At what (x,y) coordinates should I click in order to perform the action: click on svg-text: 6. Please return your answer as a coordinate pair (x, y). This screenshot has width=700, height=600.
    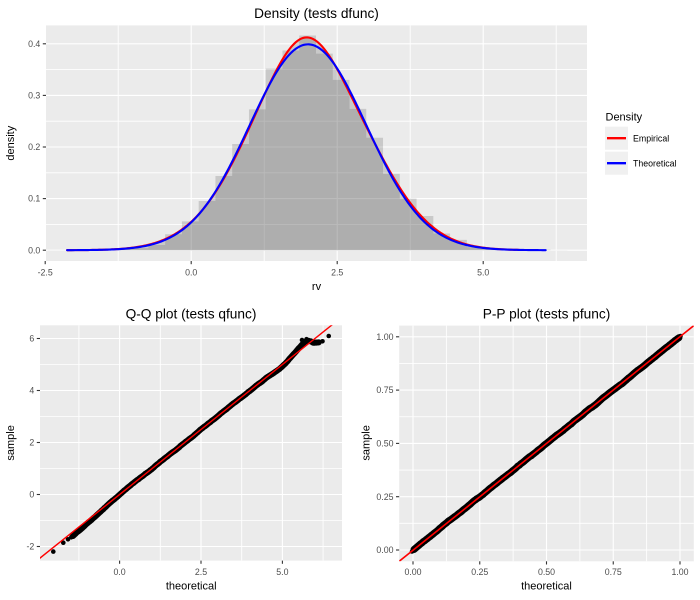
    Looking at the image, I should click on (31, 339).